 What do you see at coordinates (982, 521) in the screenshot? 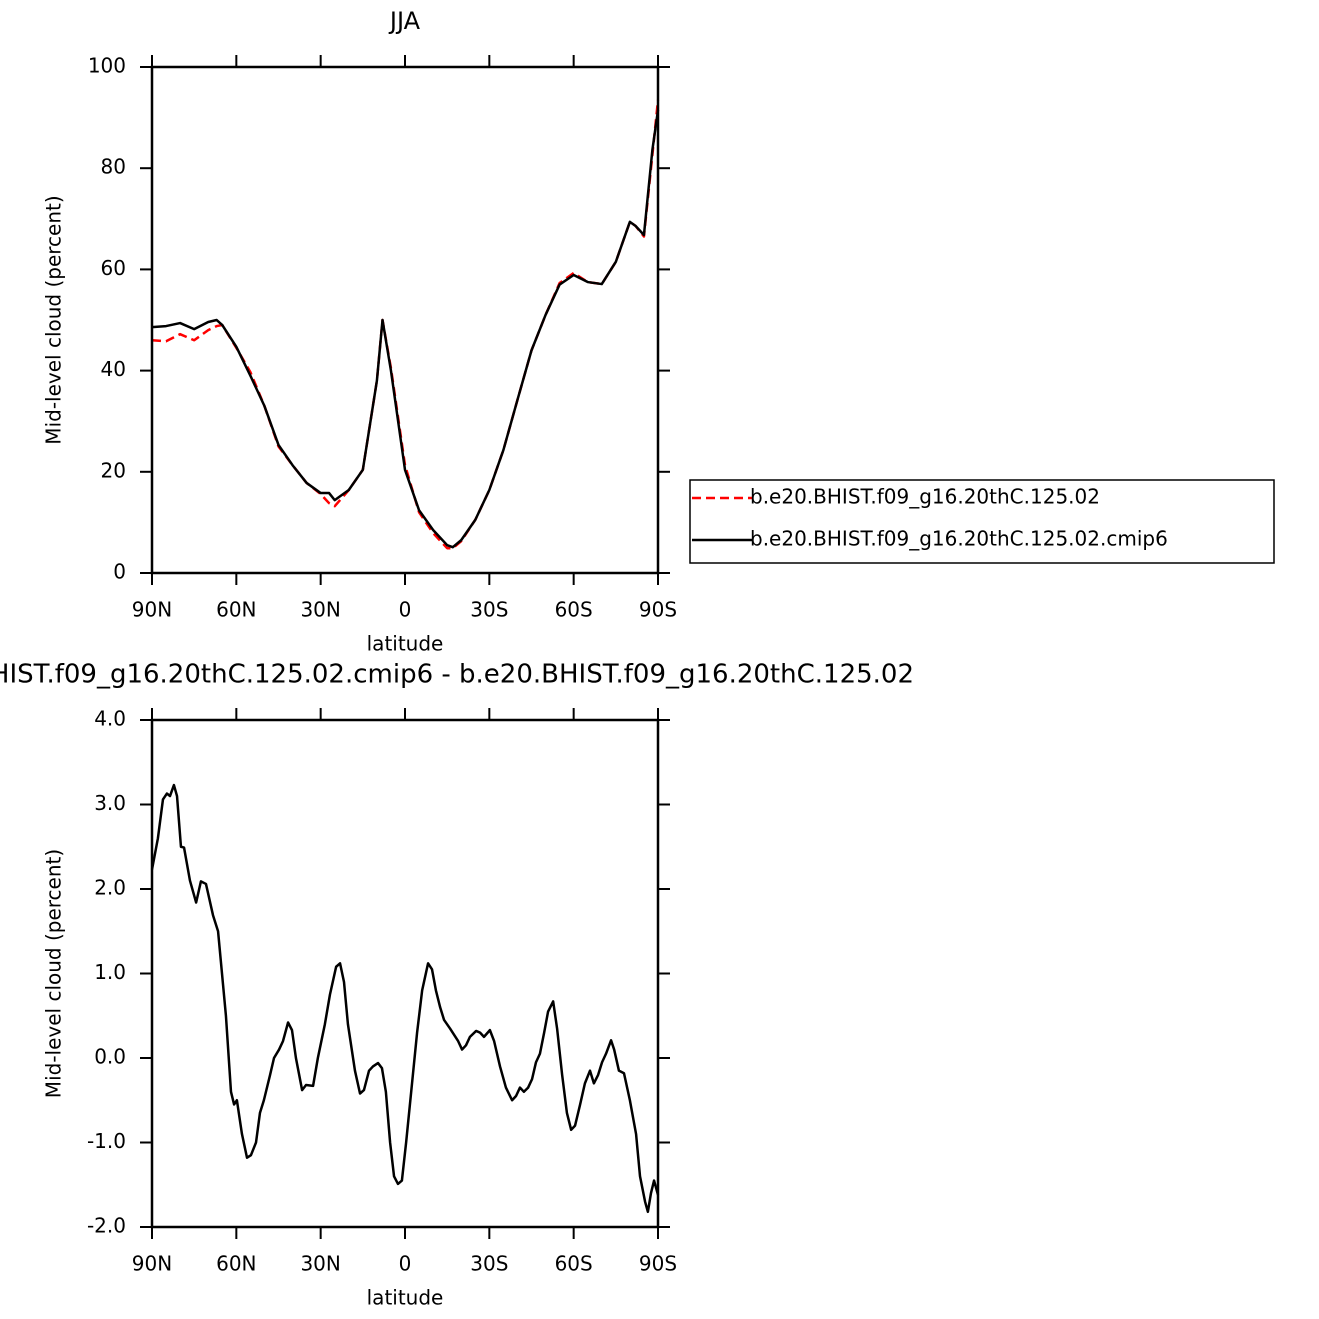
I see `legend-box` at bounding box center [982, 521].